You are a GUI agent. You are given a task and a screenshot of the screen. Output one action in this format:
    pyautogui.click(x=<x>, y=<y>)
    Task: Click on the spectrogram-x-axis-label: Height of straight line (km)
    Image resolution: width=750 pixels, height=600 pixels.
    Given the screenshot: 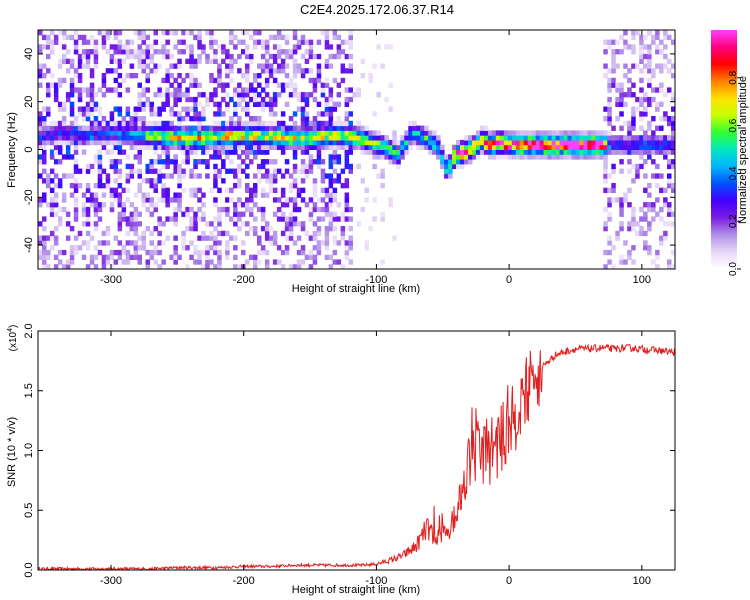 What is the action you would take?
    pyautogui.click(x=356, y=289)
    